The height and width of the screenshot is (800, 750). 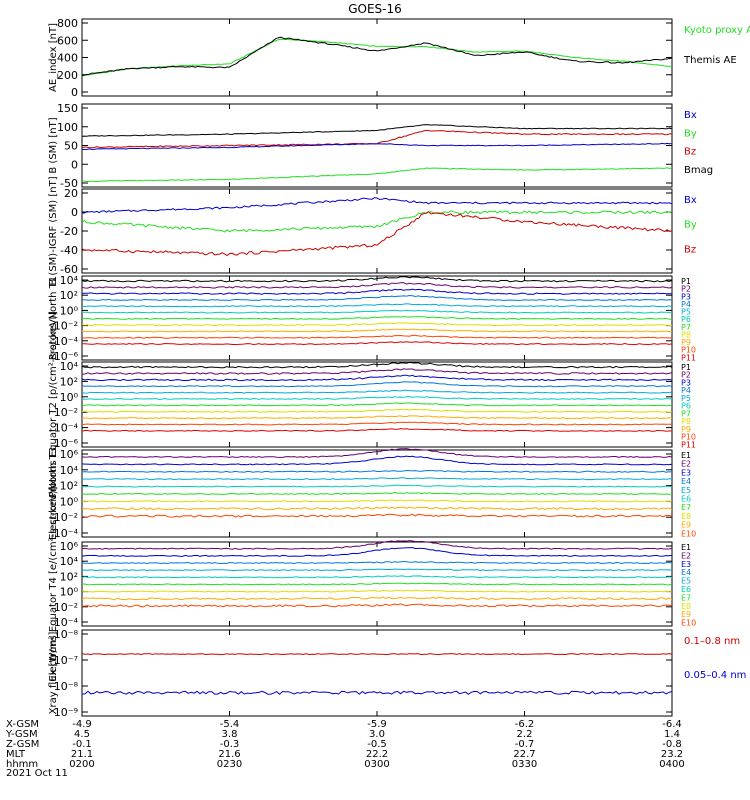 What do you see at coordinates (377, 139) in the screenshot?
I see `bz-line` at bounding box center [377, 139].